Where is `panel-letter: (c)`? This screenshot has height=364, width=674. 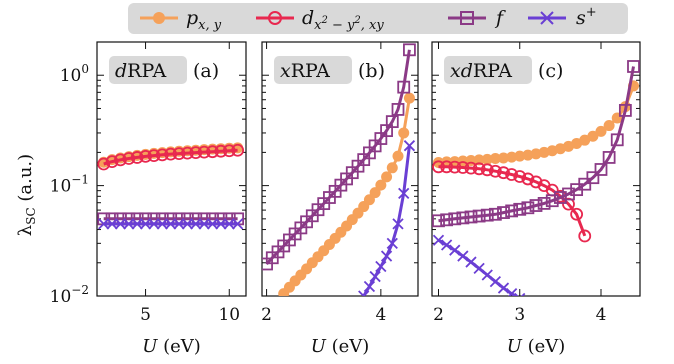
panel-letter: (c) is located at coordinates (550, 71).